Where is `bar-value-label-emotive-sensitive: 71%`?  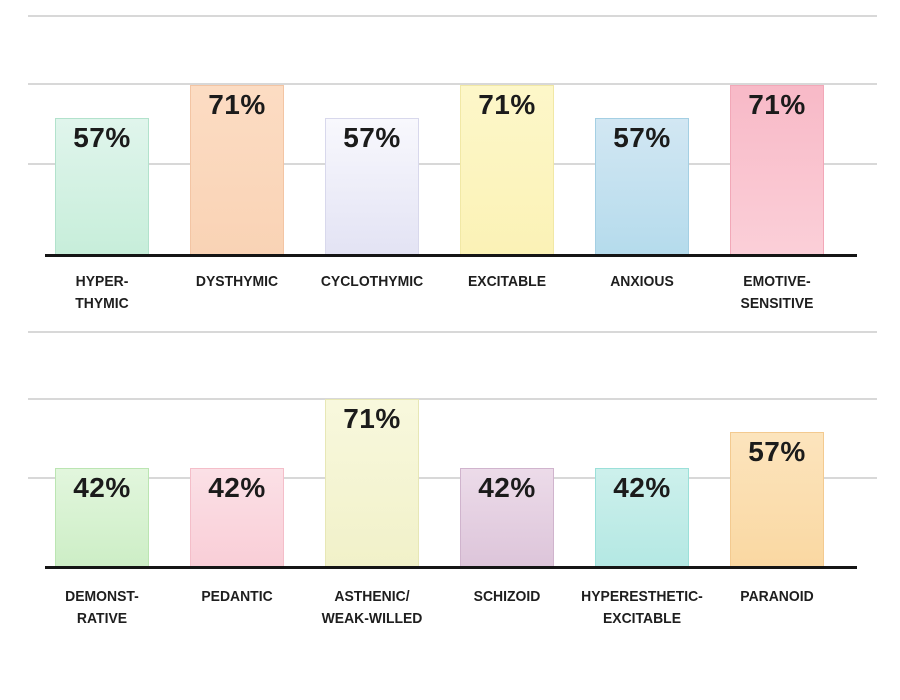 bar-value-label-emotive-sensitive: 71% is located at coordinates (777, 104).